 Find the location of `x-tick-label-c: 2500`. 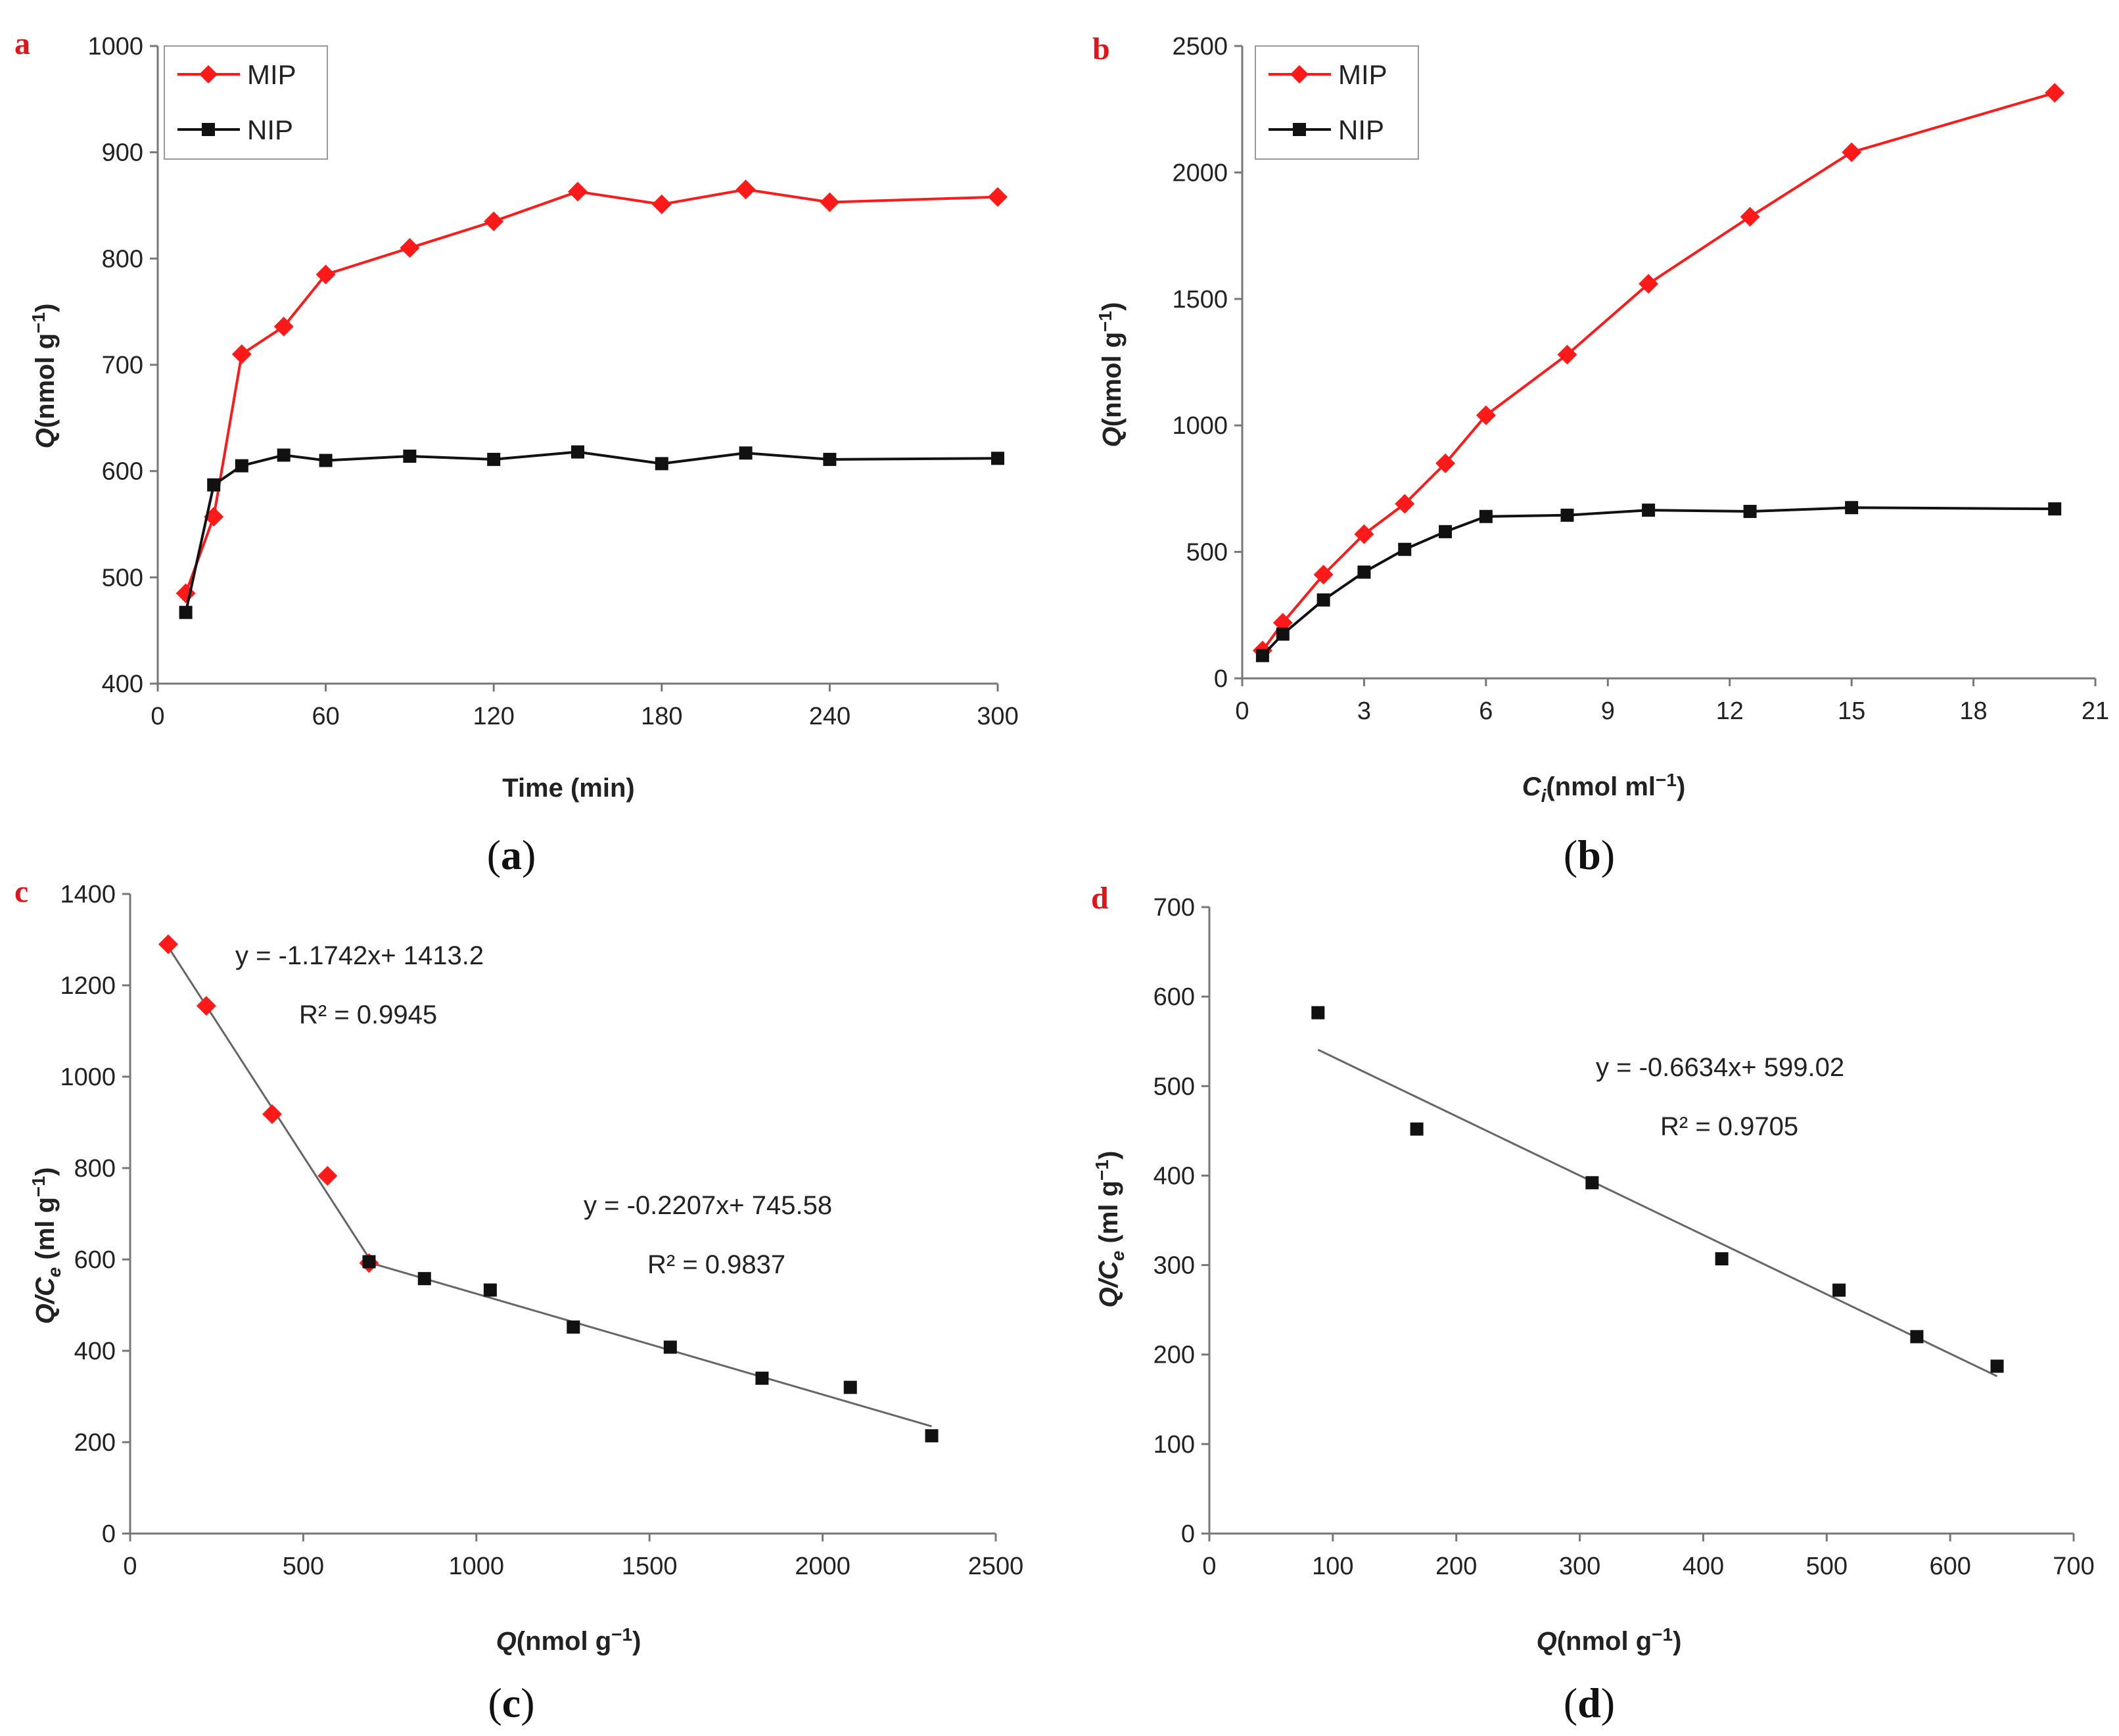

x-tick-label-c: 2500 is located at coordinates (996, 1567).